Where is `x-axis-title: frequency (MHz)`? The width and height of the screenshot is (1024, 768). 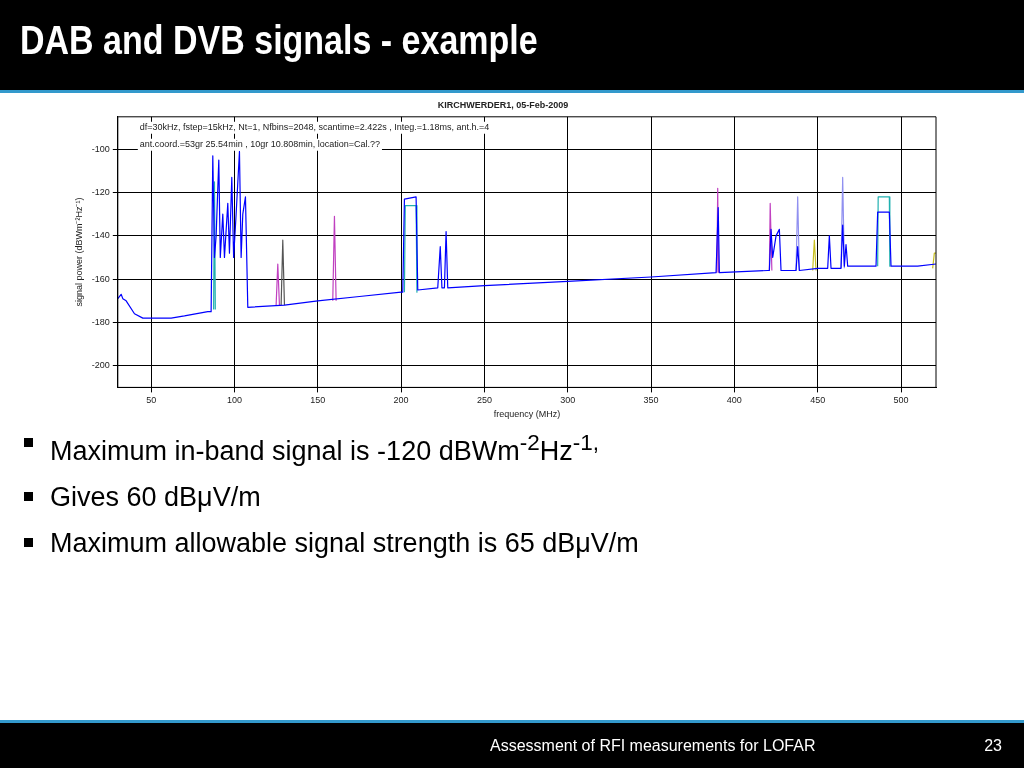 x-axis-title: frequency (MHz) is located at coordinates (527, 414).